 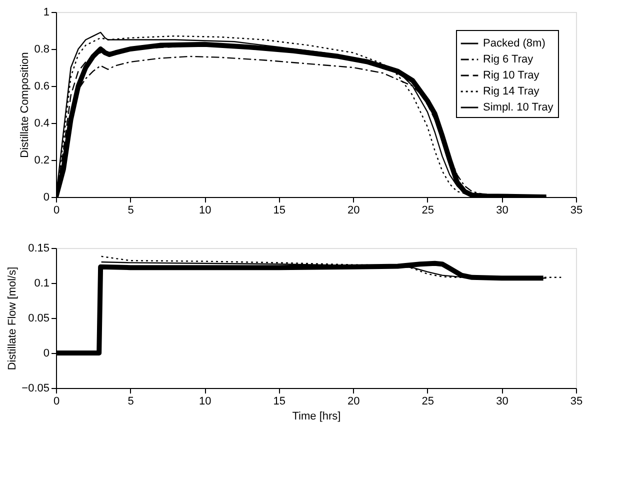 I want to click on y-tick-label: 0.2, so click(x=42, y=160).